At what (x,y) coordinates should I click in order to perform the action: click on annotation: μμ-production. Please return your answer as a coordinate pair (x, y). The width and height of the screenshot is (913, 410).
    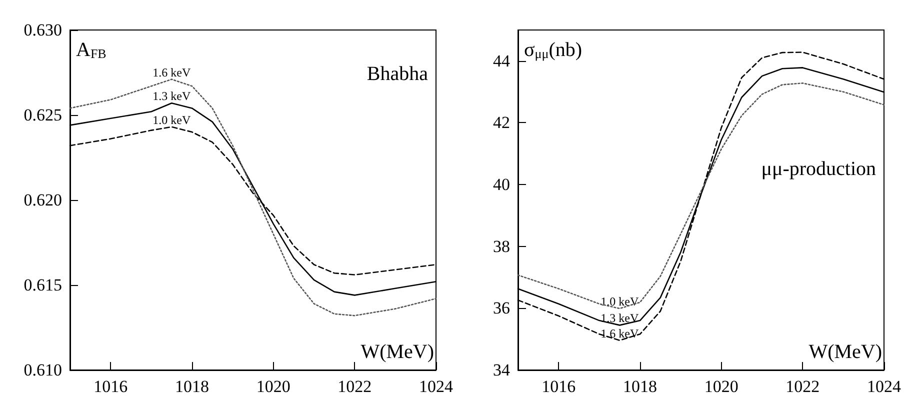
    Looking at the image, I should click on (818, 169).